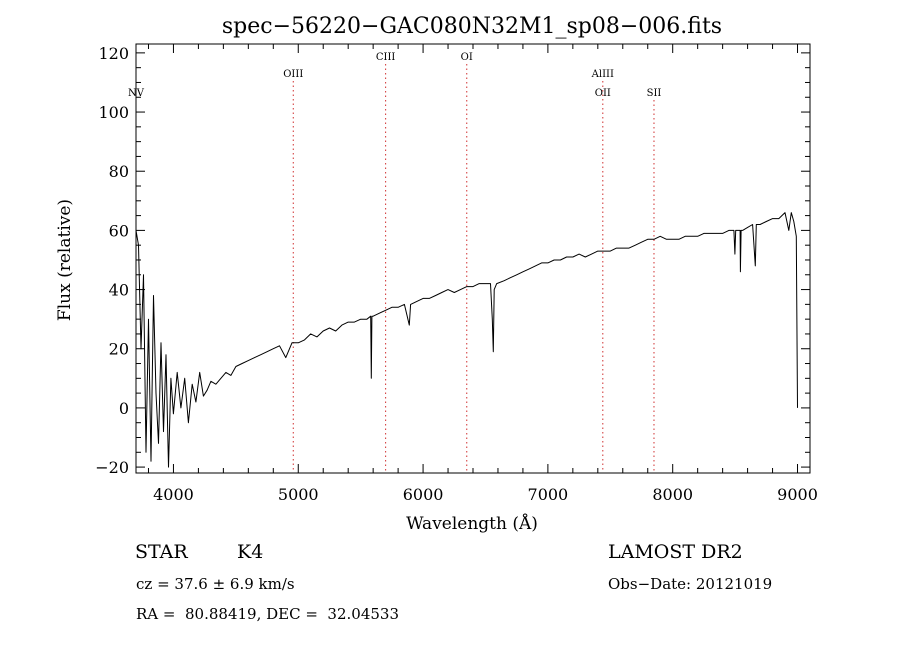 Image resolution: width=900 pixels, height=650 pixels. I want to click on survey-name: LAMOST DR2, so click(675, 552).